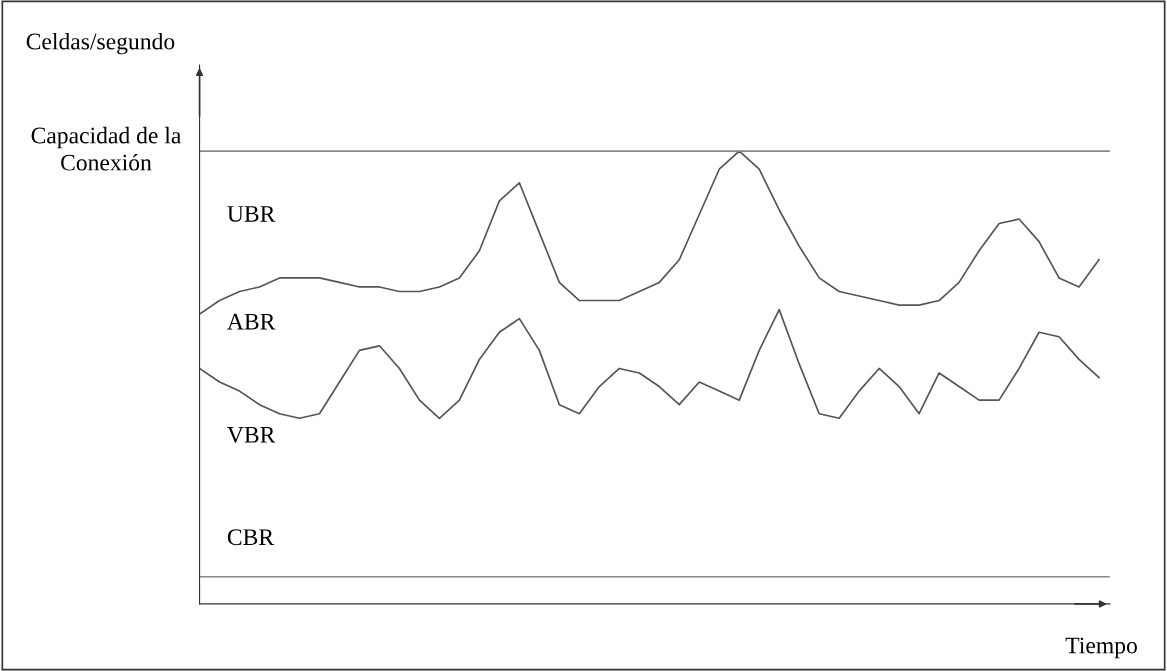  I want to click on y-axis-title: Celdas/segundo, so click(100, 43).